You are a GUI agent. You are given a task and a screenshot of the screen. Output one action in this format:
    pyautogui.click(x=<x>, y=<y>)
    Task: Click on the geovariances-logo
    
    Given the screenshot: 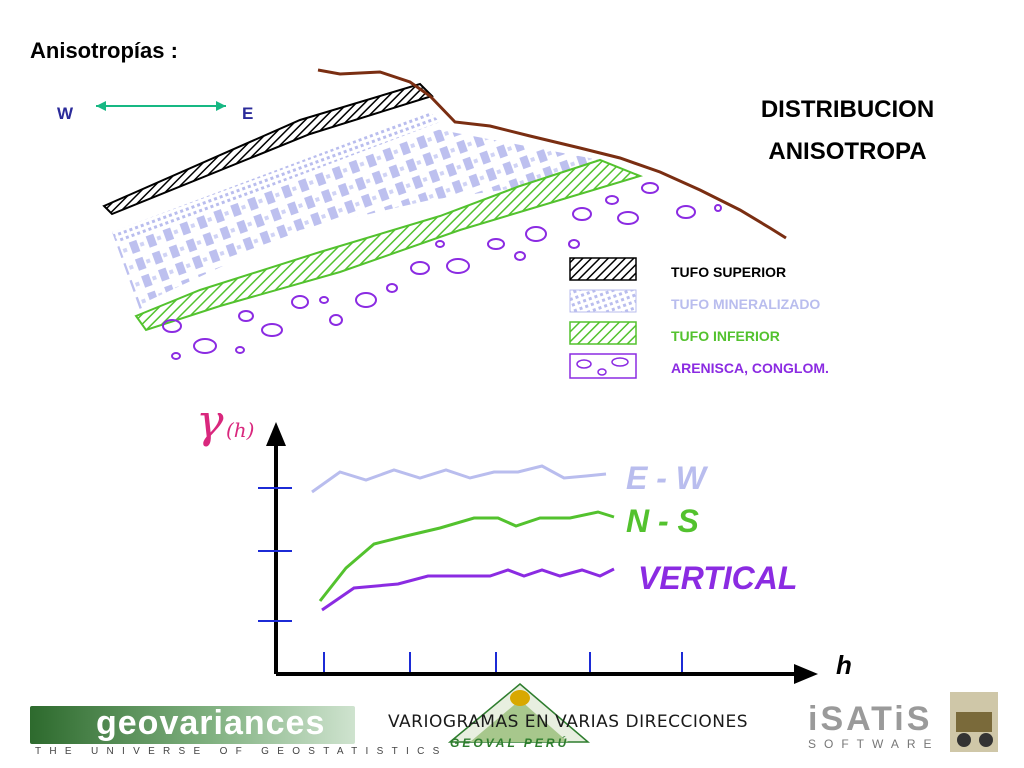 What is the action you would take?
    pyautogui.click(x=192, y=725)
    